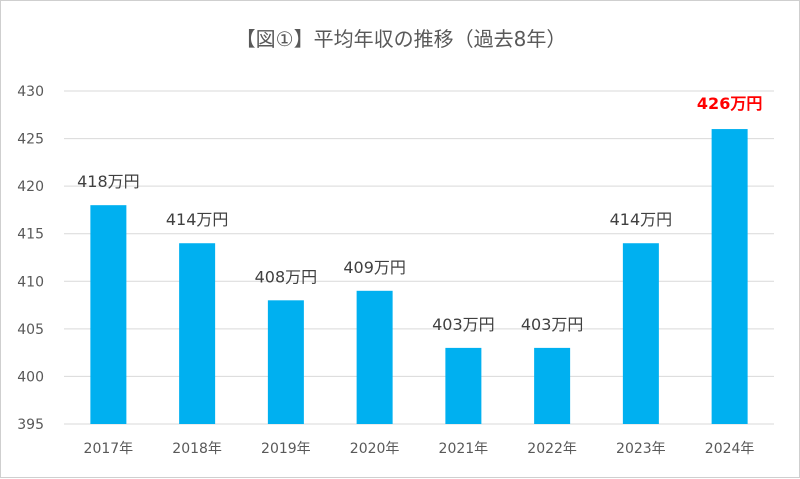  I want to click on data-label: 418万円, so click(108, 181).